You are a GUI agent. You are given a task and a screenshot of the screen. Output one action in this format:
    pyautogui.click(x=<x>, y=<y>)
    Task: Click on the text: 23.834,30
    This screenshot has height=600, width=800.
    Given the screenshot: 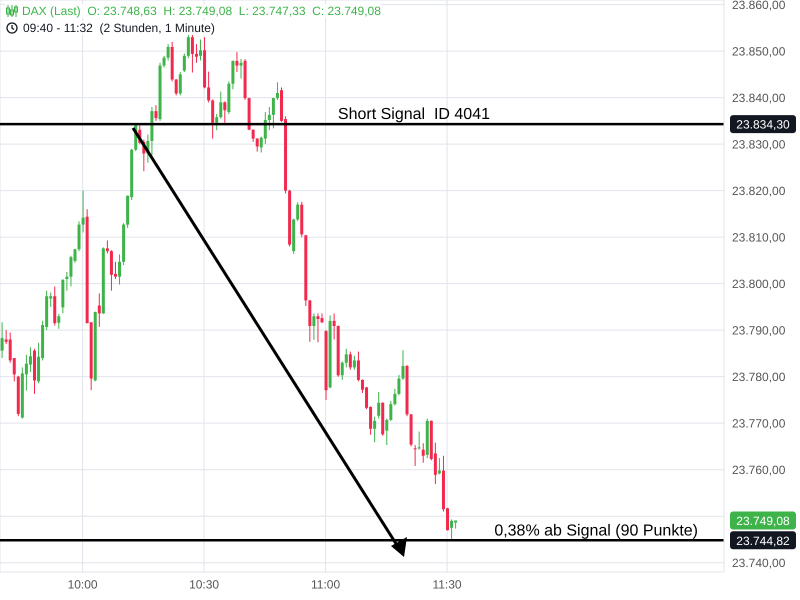 What is the action you would take?
    pyautogui.click(x=763, y=125)
    